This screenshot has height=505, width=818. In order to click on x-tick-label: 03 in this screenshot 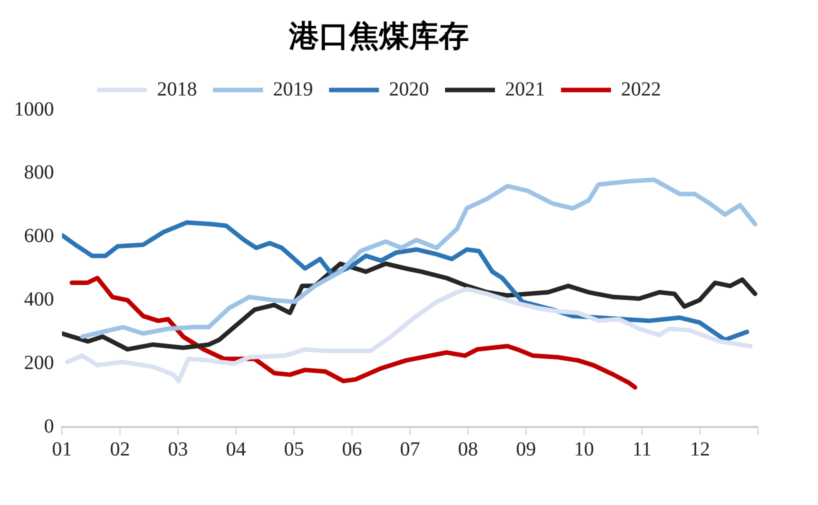, I will do `click(178, 449)`.